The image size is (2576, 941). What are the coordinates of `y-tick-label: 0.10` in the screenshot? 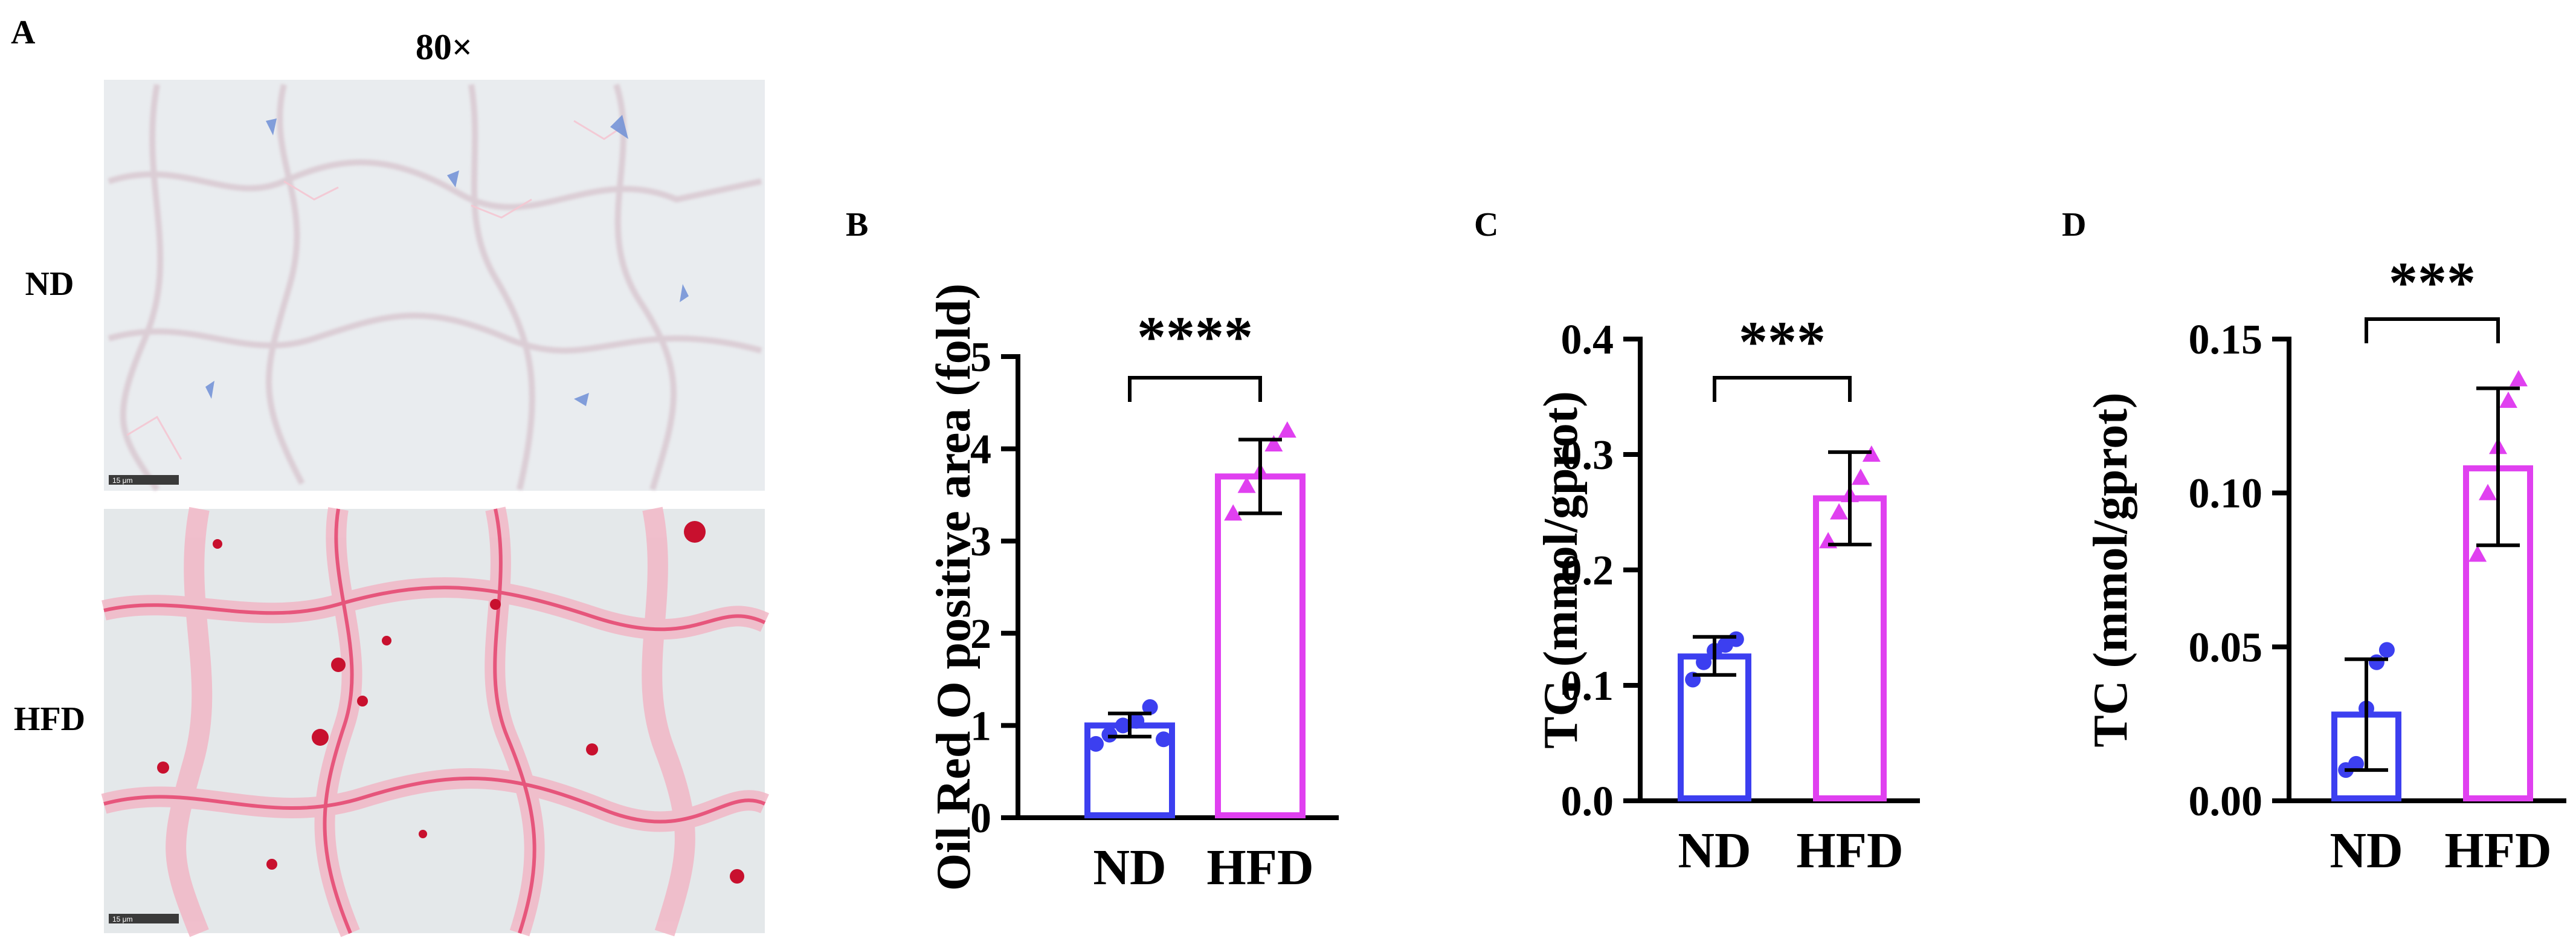 It's located at (2226, 494).